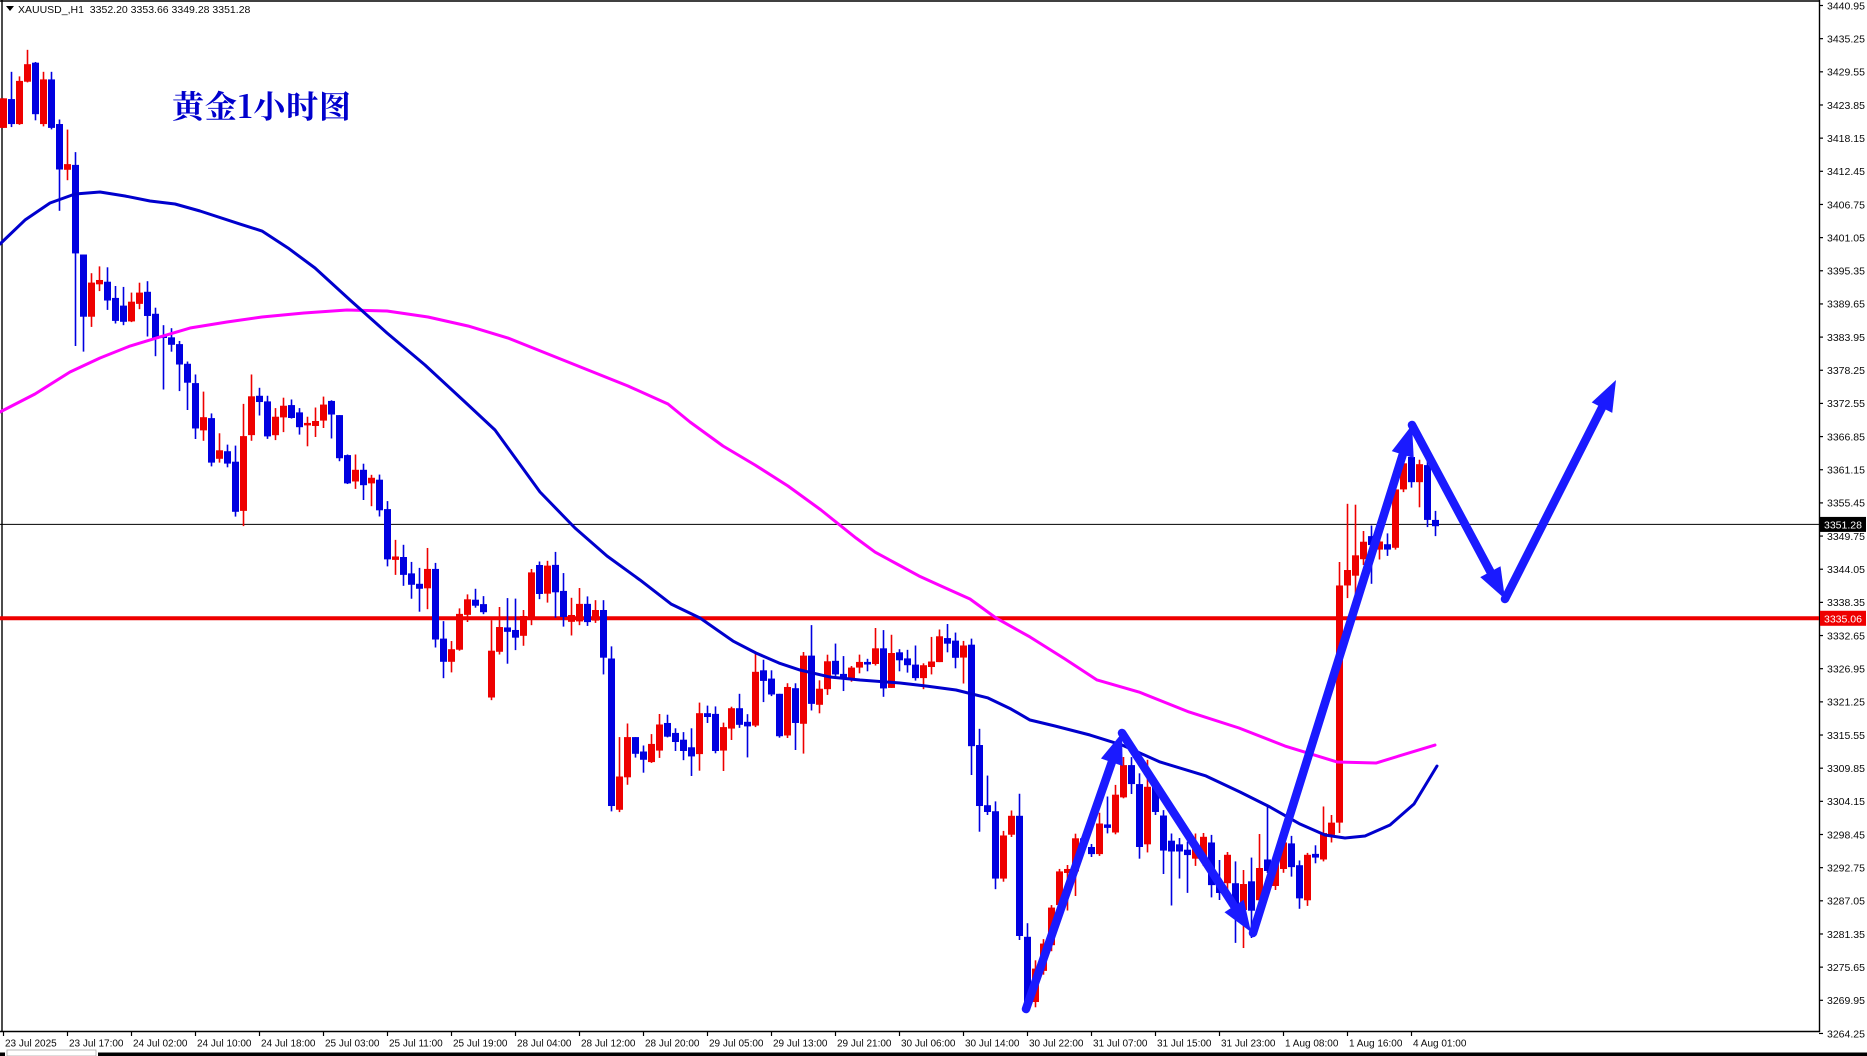  I want to click on time-tick-label: 25 Jul 11:00, so click(416, 1044).